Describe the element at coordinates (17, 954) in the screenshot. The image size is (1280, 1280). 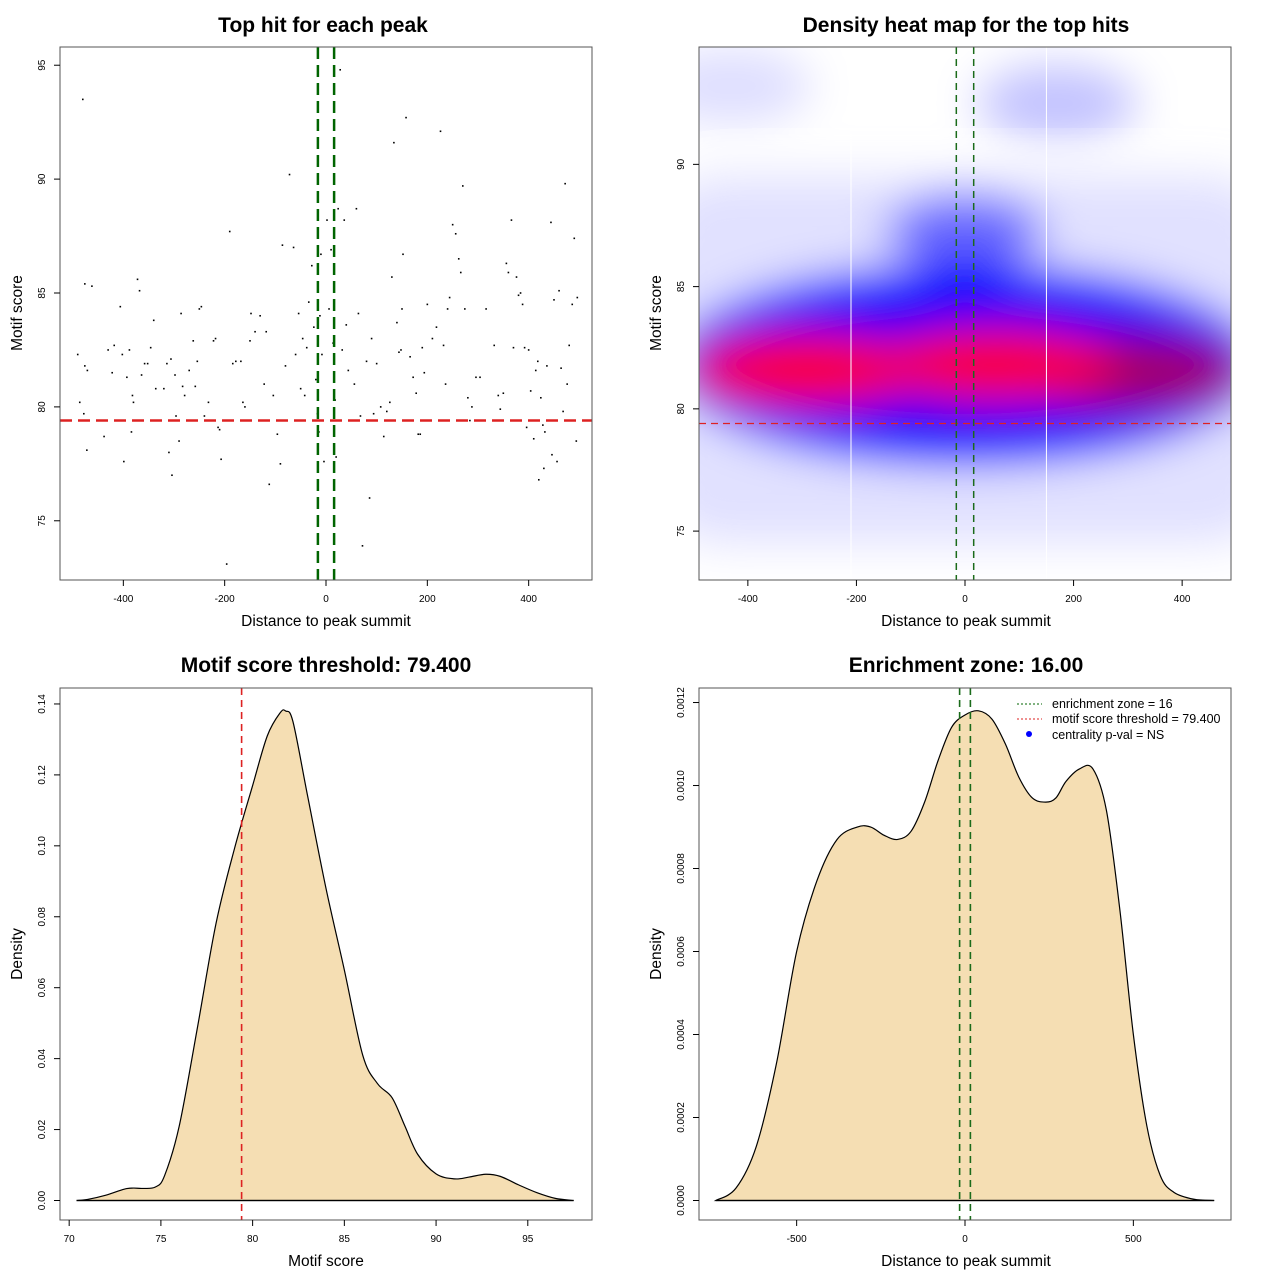
I see `score-density-y-label: Density` at that location.